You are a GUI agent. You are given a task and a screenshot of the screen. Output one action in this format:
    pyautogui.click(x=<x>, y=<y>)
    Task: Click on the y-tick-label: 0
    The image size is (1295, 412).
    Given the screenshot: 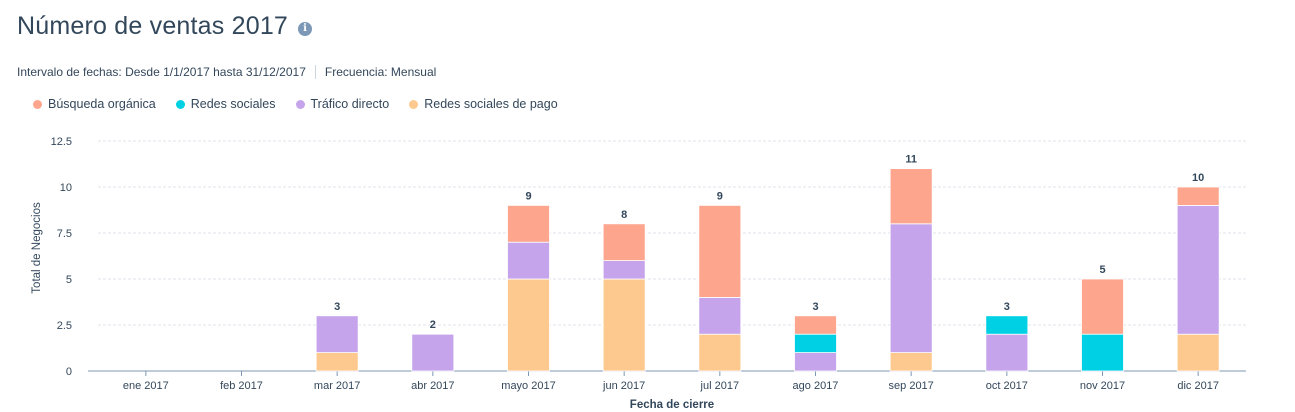 What is the action you would take?
    pyautogui.click(x=69, y=372)
    